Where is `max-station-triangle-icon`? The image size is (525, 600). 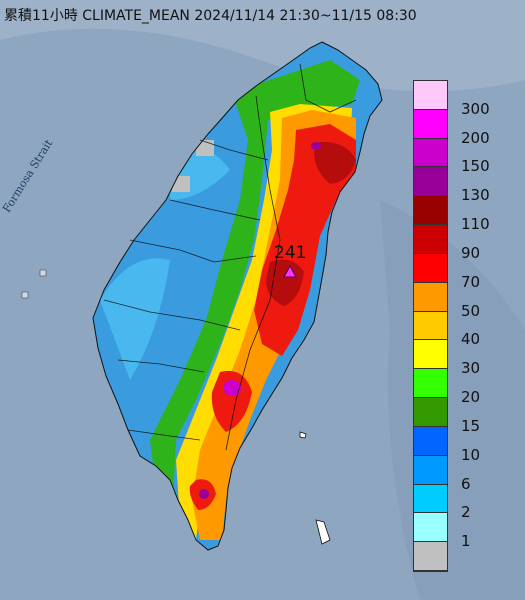
max-station-triangle-icon is located at coordinates (290, 271).